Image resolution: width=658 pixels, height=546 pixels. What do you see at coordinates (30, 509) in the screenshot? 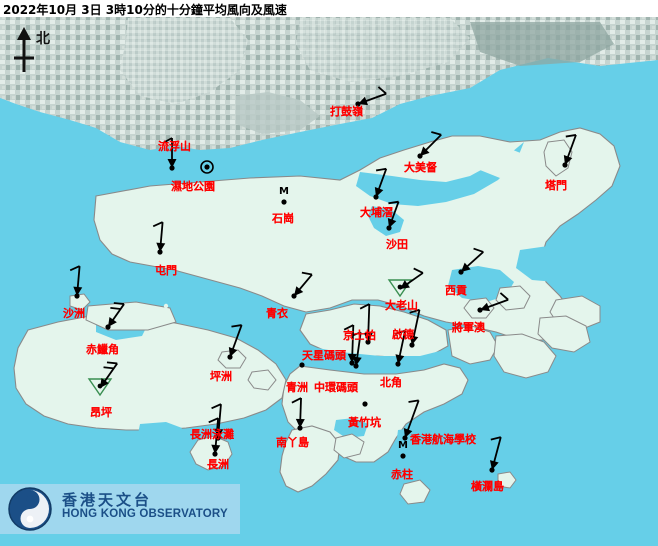
I see `hko-logo-icon` at bounding box center [30, 509].